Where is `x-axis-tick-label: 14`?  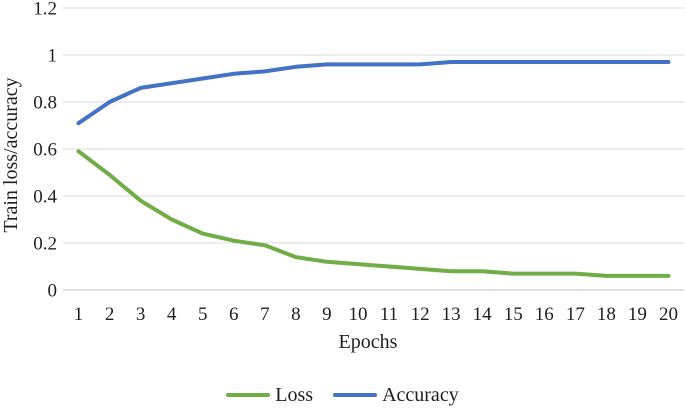
x-axis-tick-label: 14 is located at coordinates (483, 314).